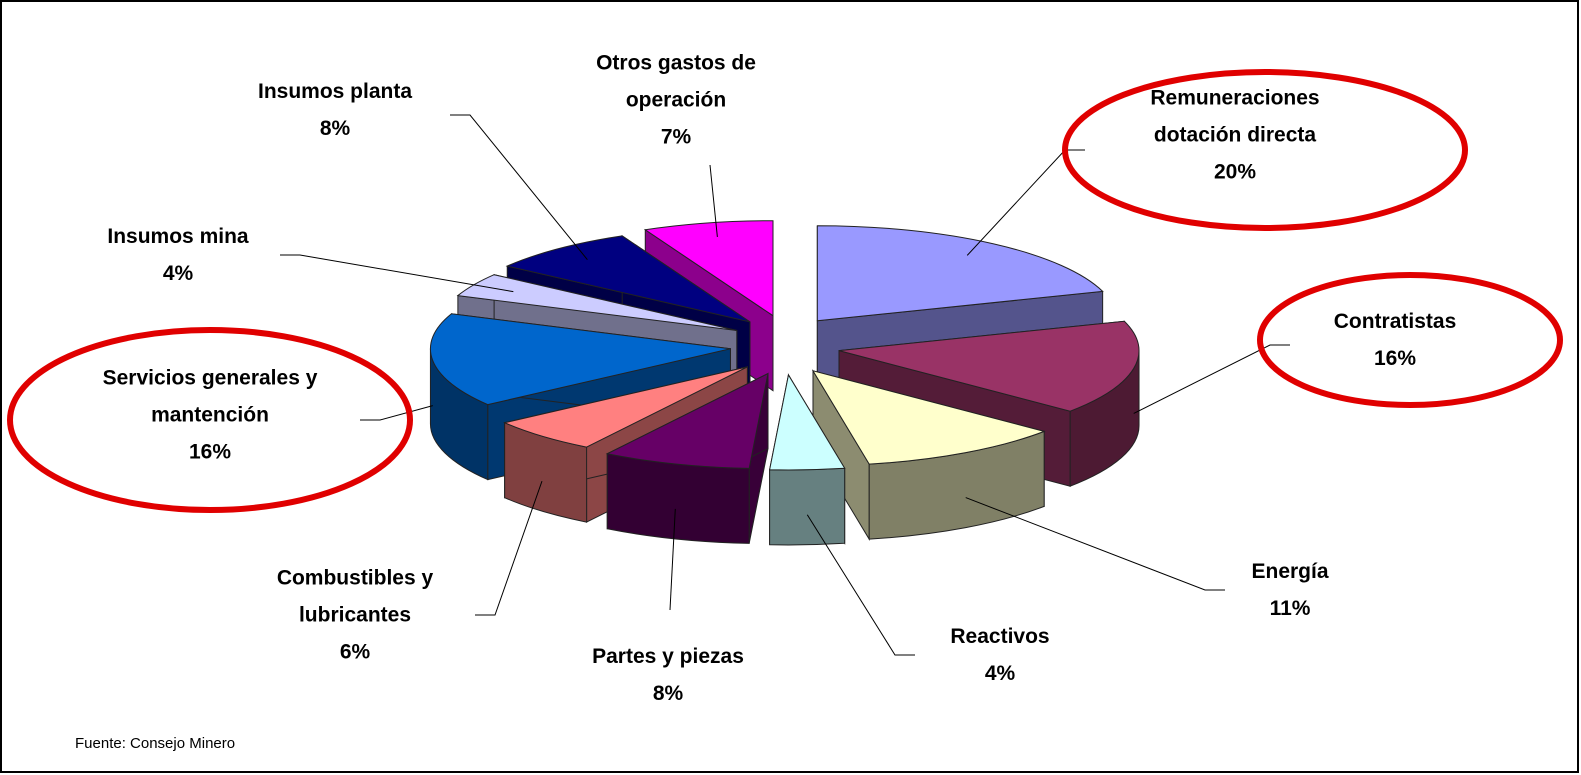  I want to click on category-label: Combustibles y lubricantes, so click(355, 596).